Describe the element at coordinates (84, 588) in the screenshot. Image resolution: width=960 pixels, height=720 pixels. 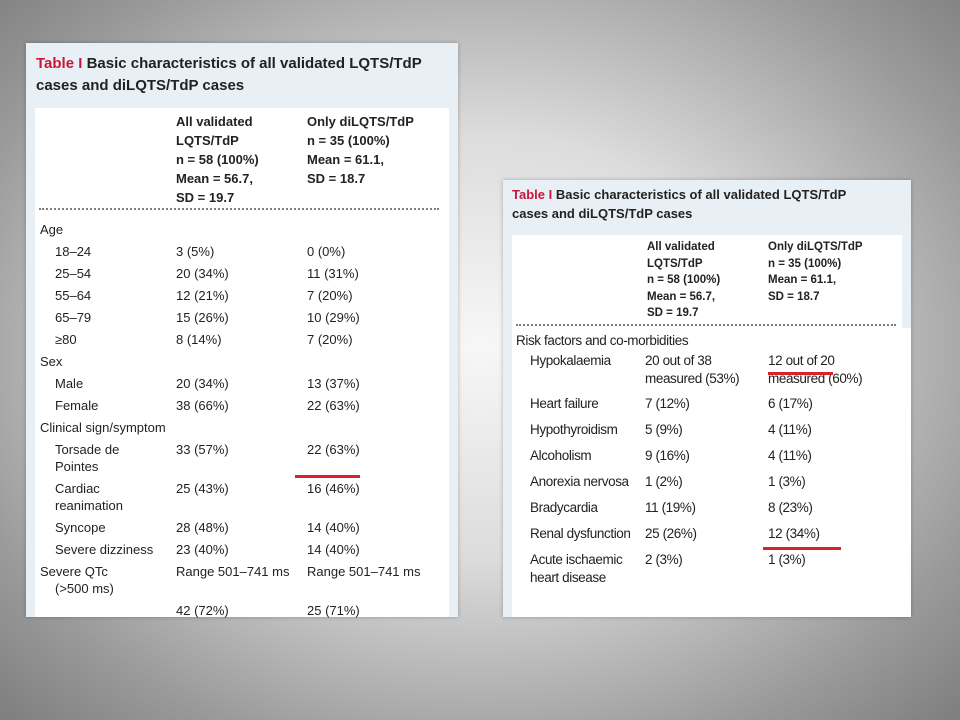
I see `row-label: (>500 ms)` at that location.